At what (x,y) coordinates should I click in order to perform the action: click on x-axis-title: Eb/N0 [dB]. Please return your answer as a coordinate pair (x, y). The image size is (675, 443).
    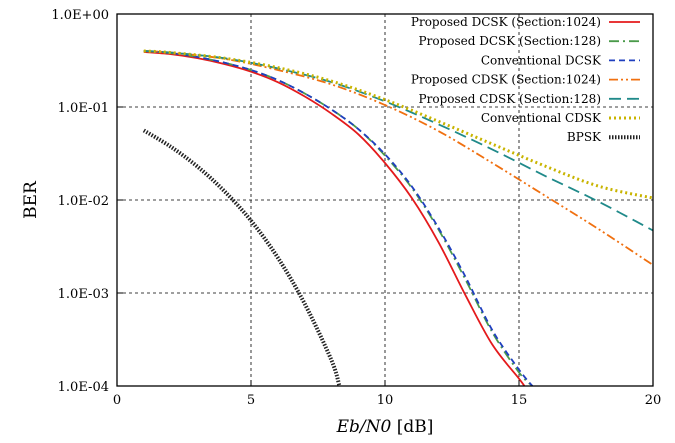
    Looking at the image, I should click on (385, 427).